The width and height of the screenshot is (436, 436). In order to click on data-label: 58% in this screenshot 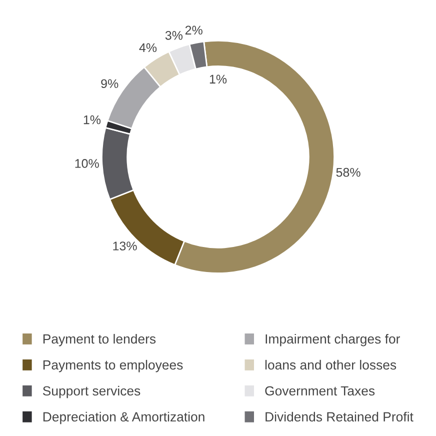, I will do `click(348, 172)`.